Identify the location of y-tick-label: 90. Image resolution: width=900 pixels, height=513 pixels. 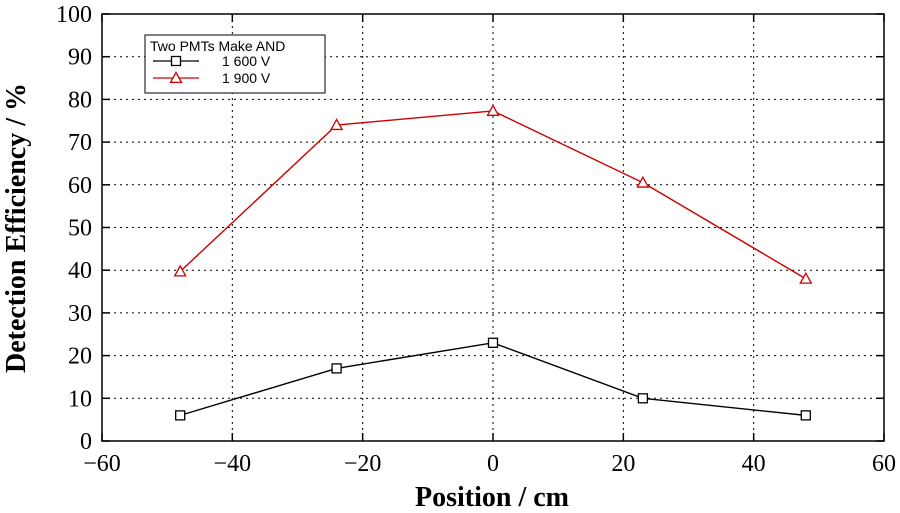
(80, 58).